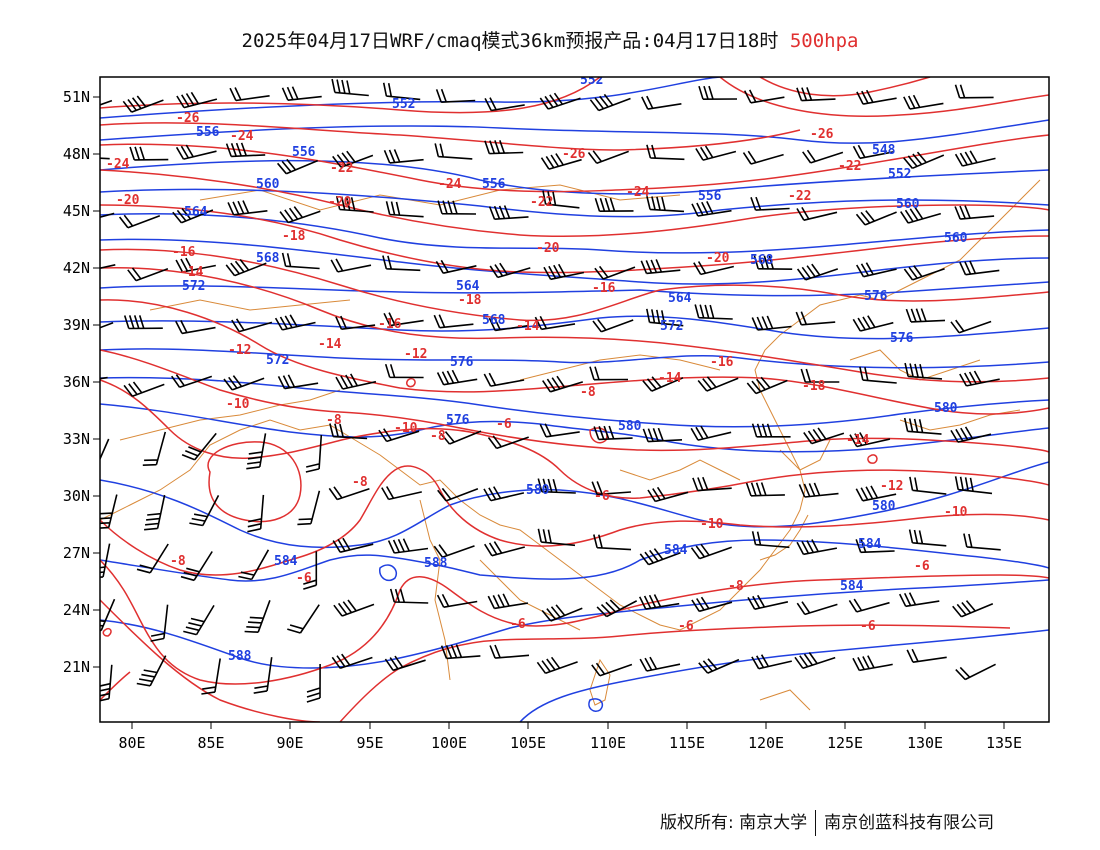 This screenshot has height=850, width=1100. Describe the element at coordinates (956, 512) in the screenshot. I see `temp-label: -10` at that location.